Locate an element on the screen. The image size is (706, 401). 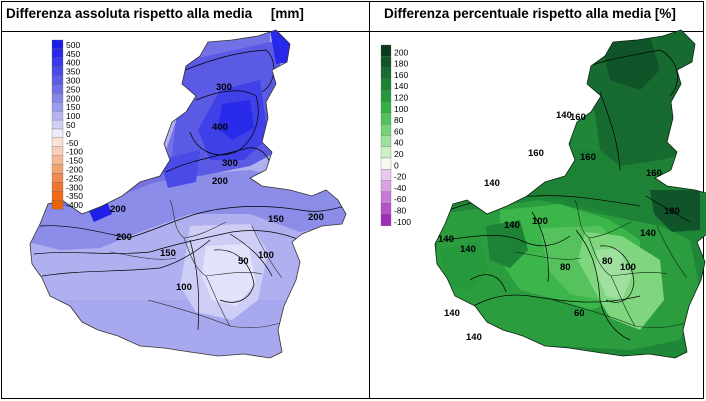
right-legend-label: 100 is located at coordinates (401, 109).